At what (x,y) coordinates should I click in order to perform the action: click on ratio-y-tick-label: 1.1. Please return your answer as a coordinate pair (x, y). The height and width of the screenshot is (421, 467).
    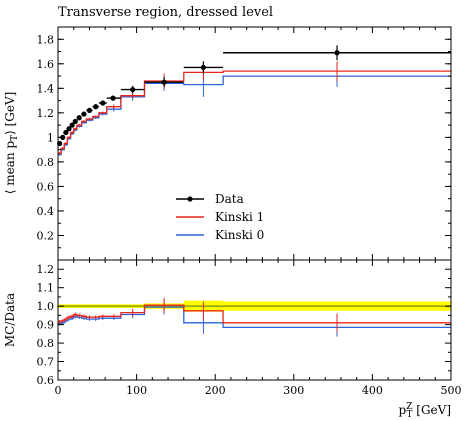
    Looking at the image, I should click on (46, 288).